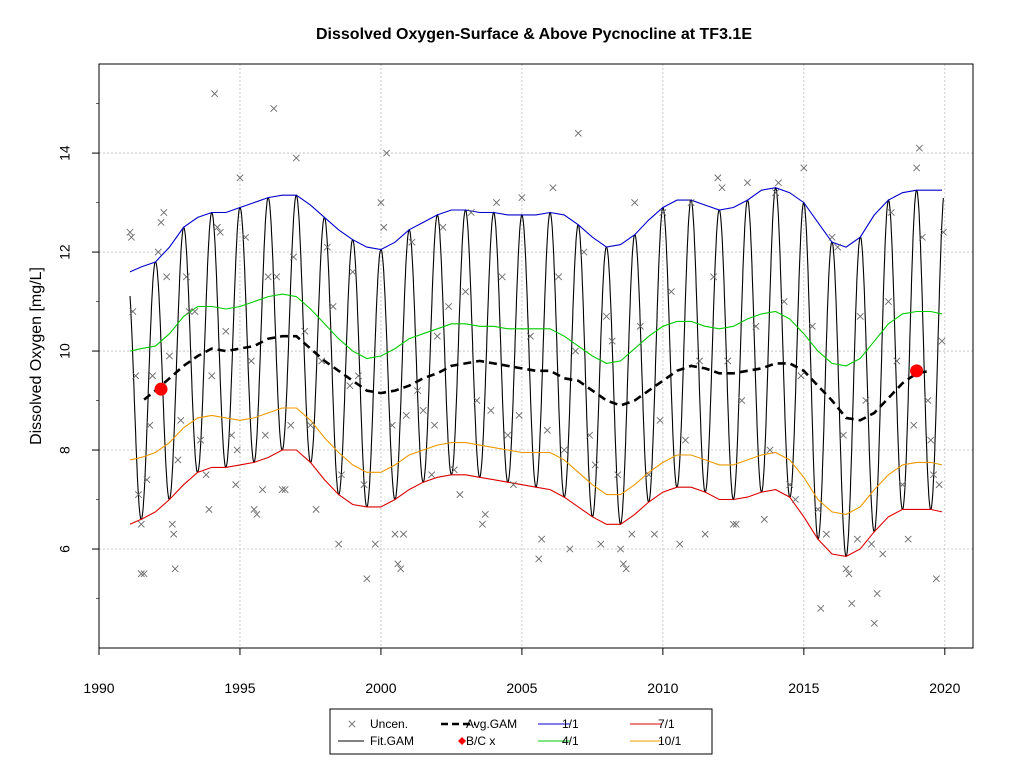 The width and height of the screenshot is (1024, 768). Describe the element at coordinates (65, 153) in the screenshot. I see `y-tick-label: 14` at that location.